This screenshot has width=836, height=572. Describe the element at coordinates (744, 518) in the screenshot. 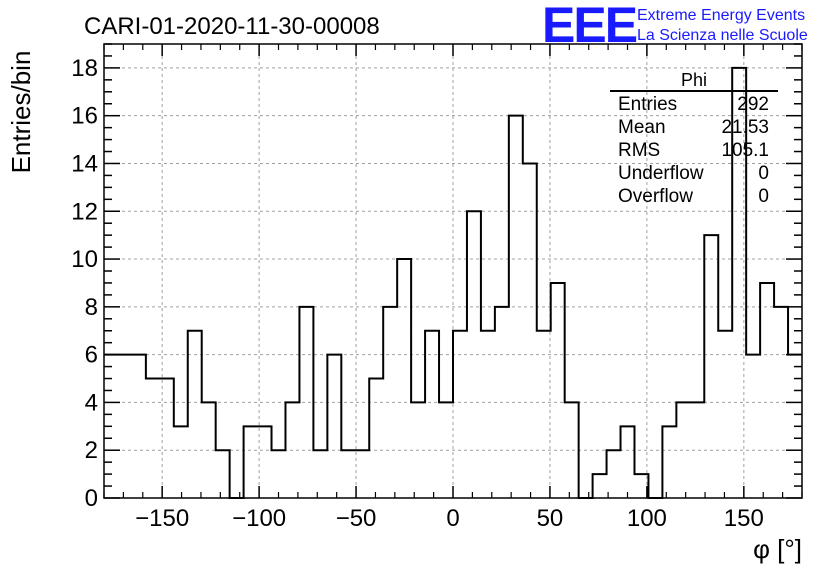

I see `x-tick-label: 150` at that location.